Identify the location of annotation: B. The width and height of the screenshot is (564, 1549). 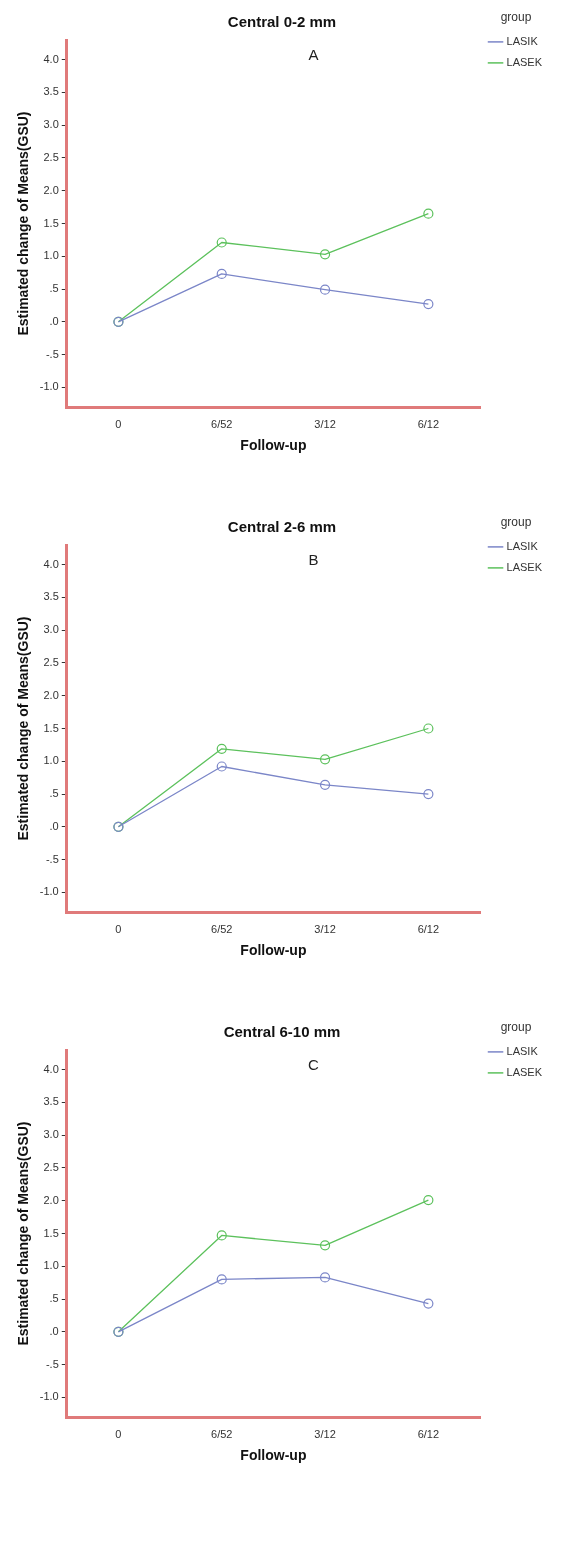
(313, 559).